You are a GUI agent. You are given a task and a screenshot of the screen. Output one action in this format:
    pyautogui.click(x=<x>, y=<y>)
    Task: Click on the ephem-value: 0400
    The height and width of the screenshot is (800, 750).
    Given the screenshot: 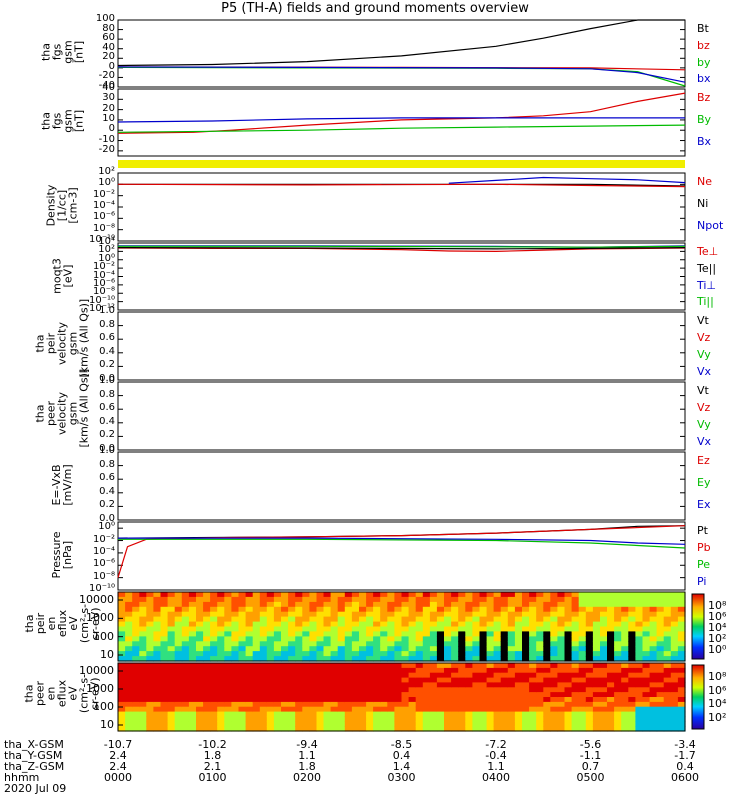 What is the action you would take?
    pyautogui.click(x=496, y=777)
    